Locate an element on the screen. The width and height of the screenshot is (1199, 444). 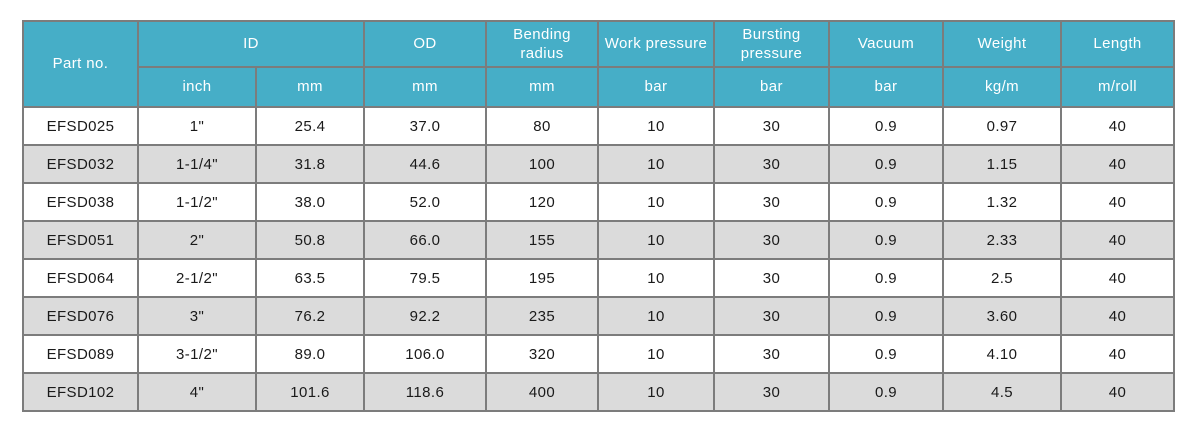
unit-bursting-bar: bar is located at coordinates (771, 87).